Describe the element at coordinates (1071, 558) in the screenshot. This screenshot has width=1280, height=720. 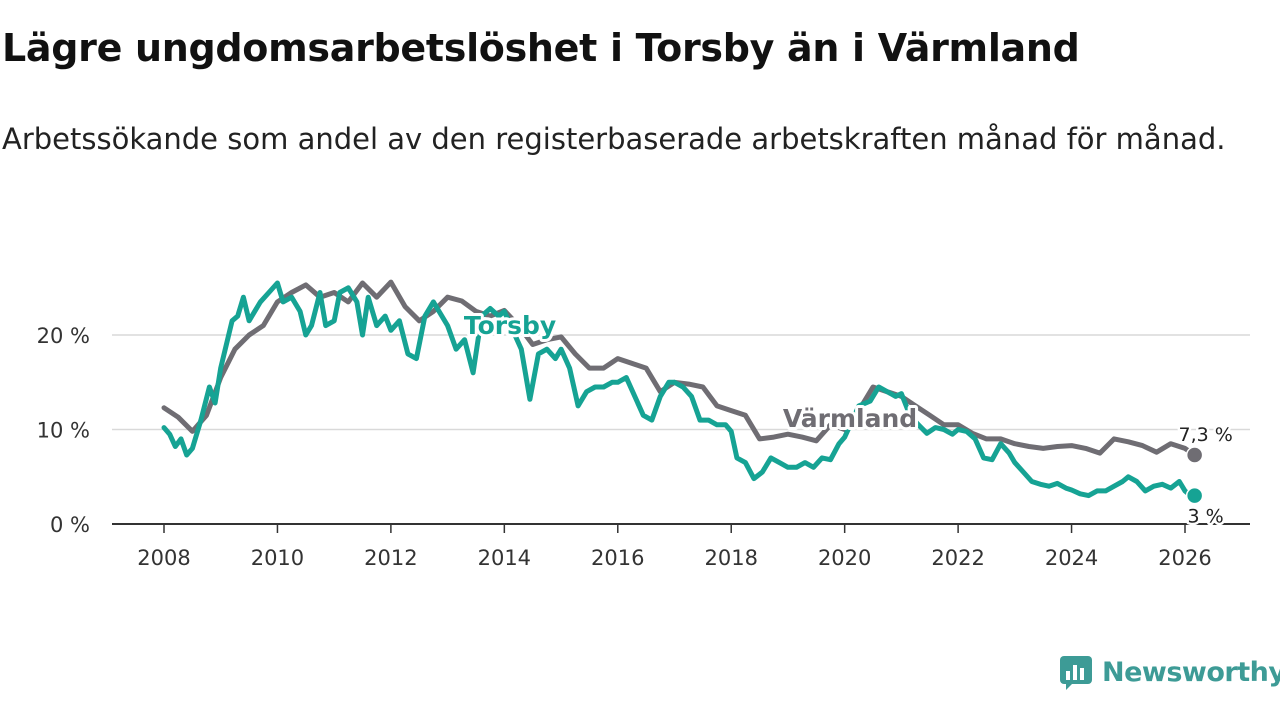
I see `x-tick-label: 2024` at that location.